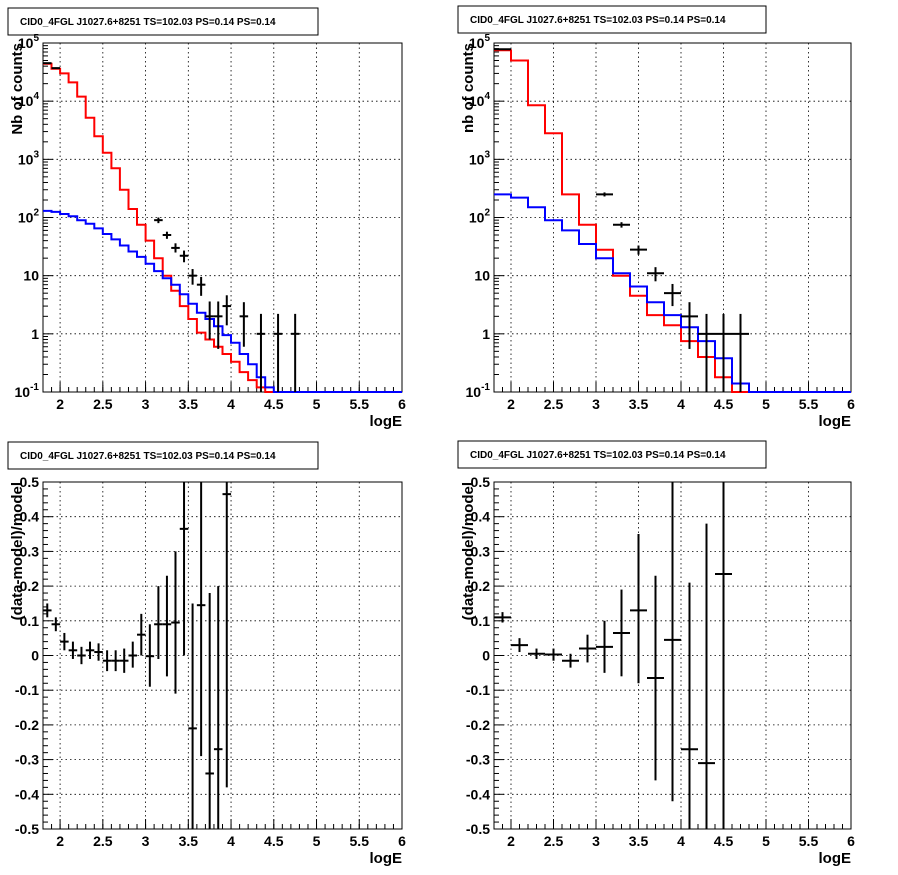 This screenshot has height=875, width=898. Describe the element at coordinates (468, 88) in the screenshot. I see `y-axis-label: nb of counts` at that location.